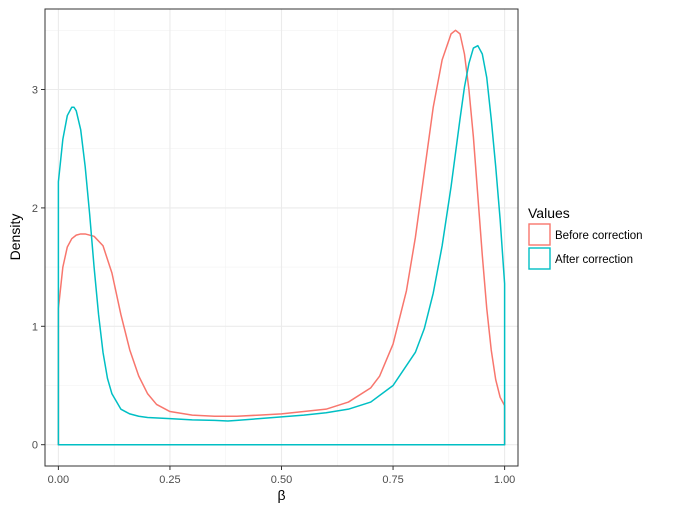 This screenshot has width=680, height=520. Describe the element at coordinates (15, 237) in the screenshot. I see `y-axis-title: Density` at that location.